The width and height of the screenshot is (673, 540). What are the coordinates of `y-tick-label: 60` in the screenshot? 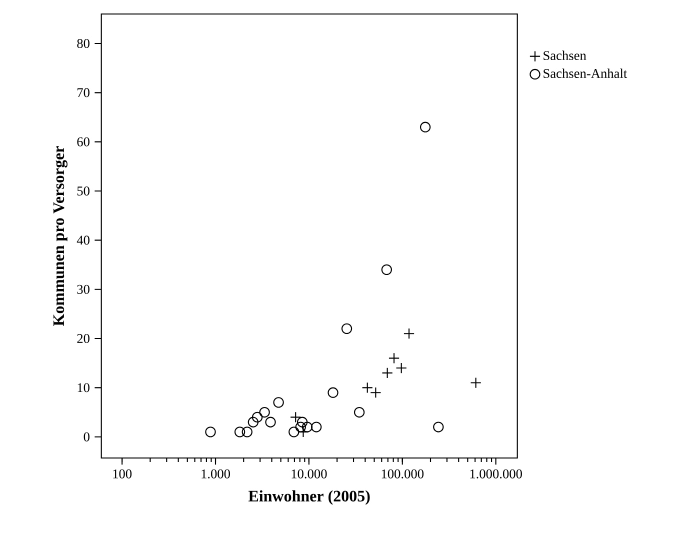 It's located at (83, 141).